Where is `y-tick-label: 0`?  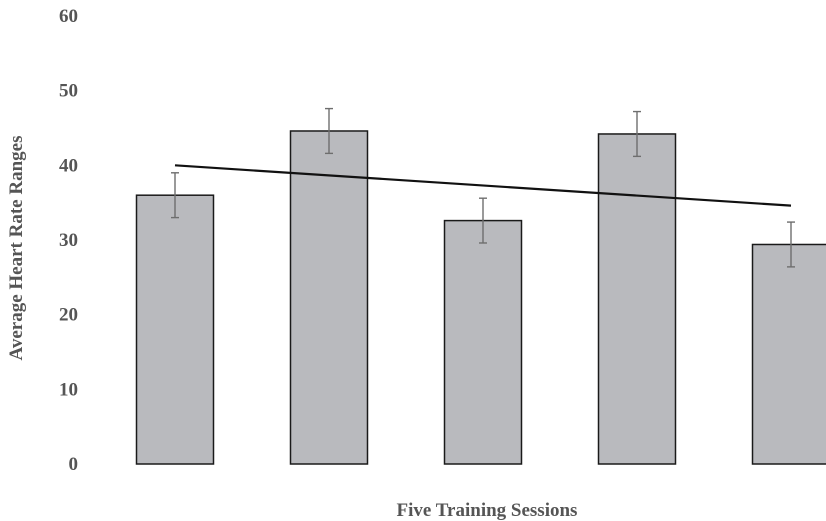
y-tick-label: 0 is located at coordinates (74, 464).